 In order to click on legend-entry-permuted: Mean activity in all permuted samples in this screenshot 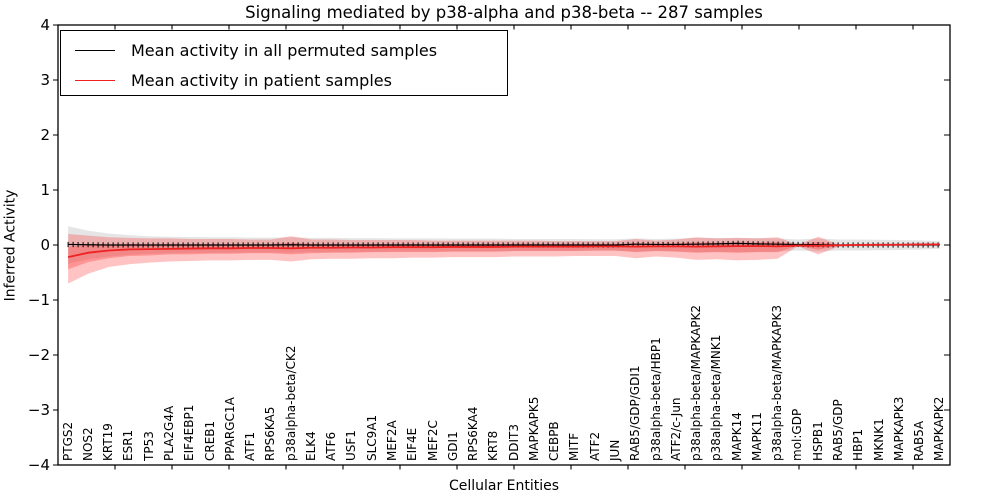, I will do `click(249, 50)`.